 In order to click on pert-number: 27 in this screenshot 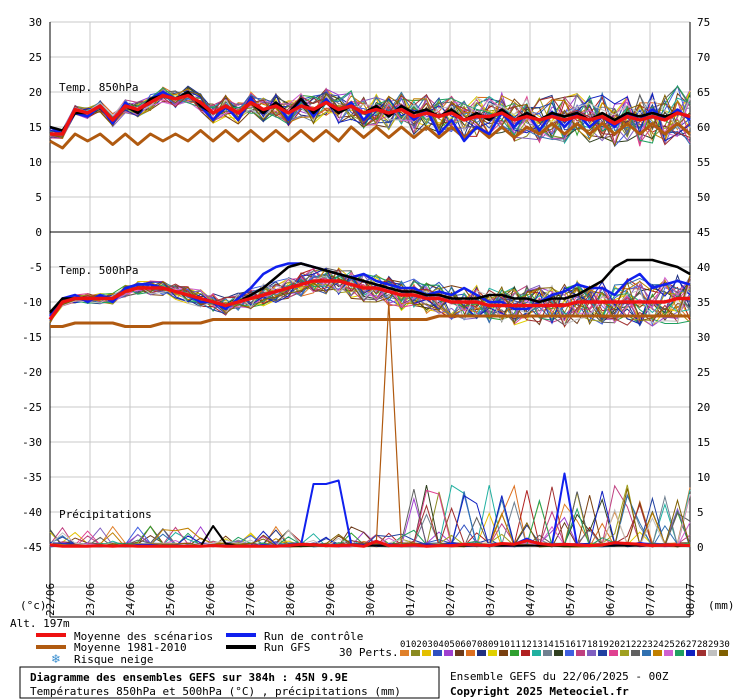, I will do `click(691, 645)`.